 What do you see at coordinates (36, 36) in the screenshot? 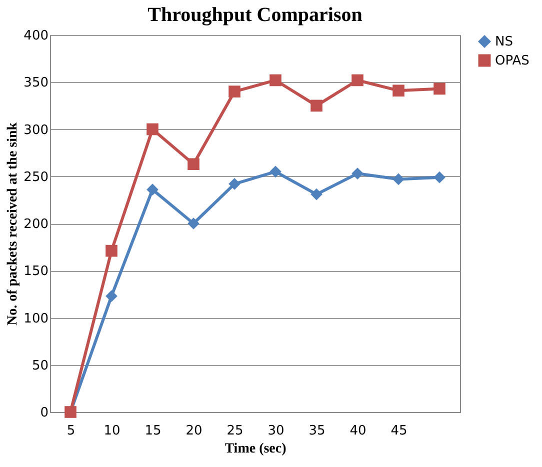
I see `y-tick-label: 400` at bounding box center [36, 36].